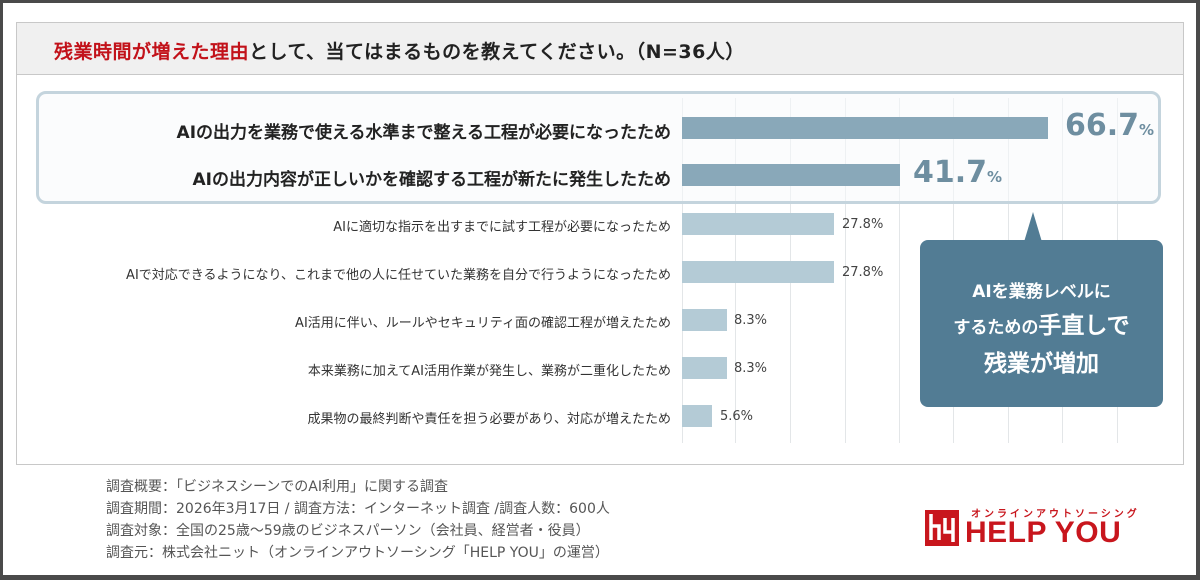 Image resolution: width=1200 pixels, height=580 pixels. What do you see at coordinates (1041, 364) in the screenshot?
I see `callout-line-3: 残業が増加` at bounding box center [1041, 364].